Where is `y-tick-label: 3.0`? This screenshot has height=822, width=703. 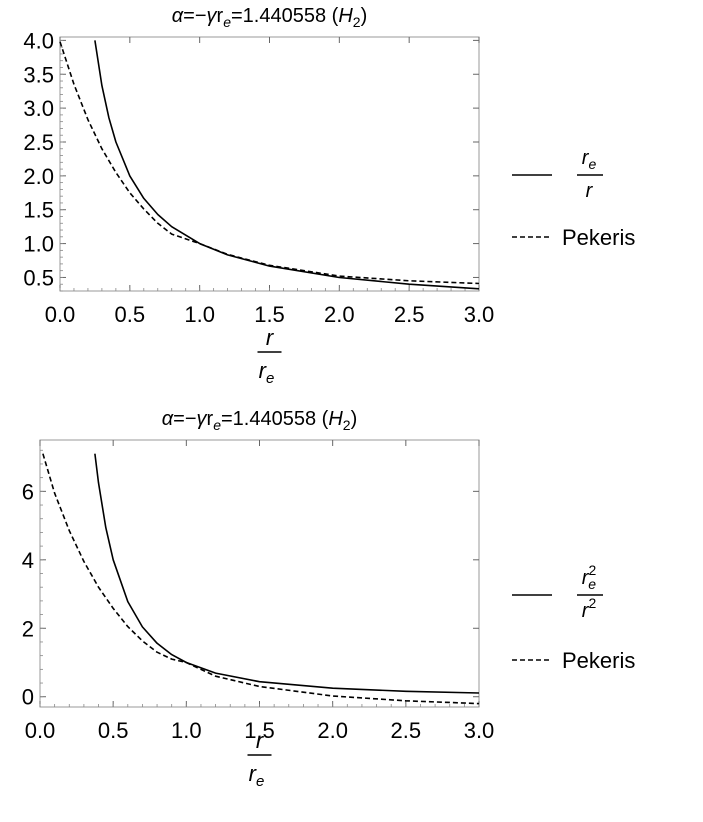 y-tick-label: 3.0 is located at coordinates (38, 108).